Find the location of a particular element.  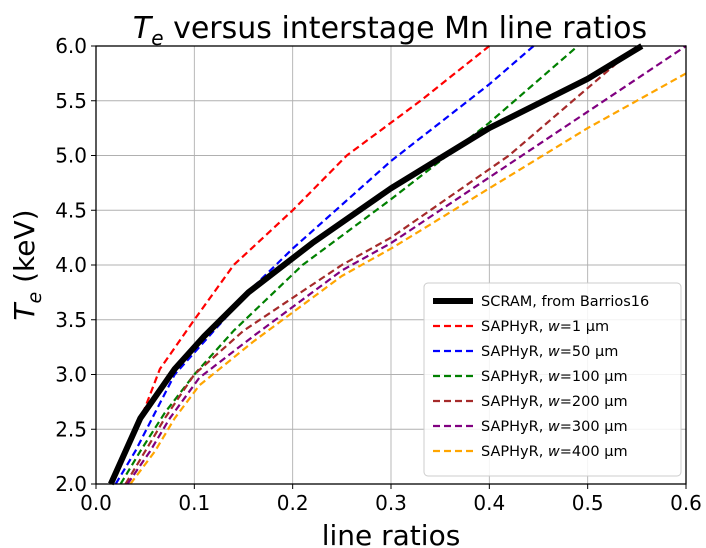

chart-title: Te versus interstage Mn line ratios is located at coordinates (390, 30).